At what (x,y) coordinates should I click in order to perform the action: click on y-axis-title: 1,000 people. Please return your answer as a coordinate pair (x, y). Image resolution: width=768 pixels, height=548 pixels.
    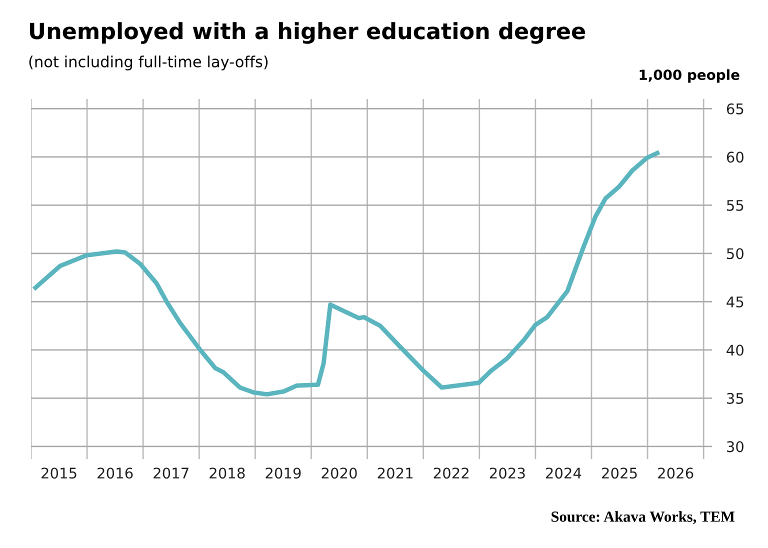
    Looking at the image, I should click on (690, 76).